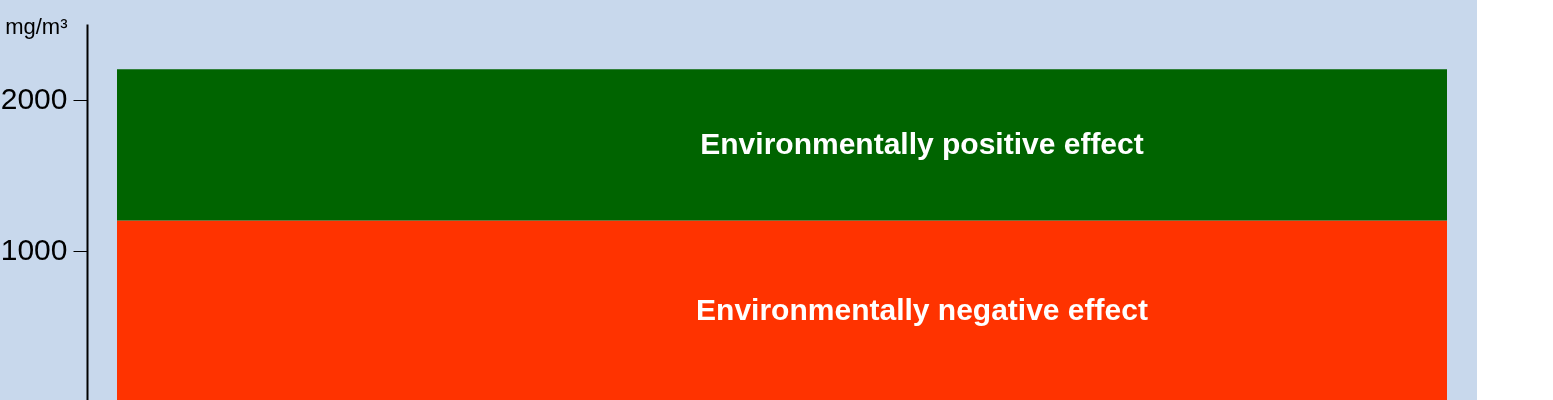 This screenshot has width=1553, height=400. Describe the element at coordinates (34, 250) in the screenshot. I see `y-tick-label: 1000` at that location.